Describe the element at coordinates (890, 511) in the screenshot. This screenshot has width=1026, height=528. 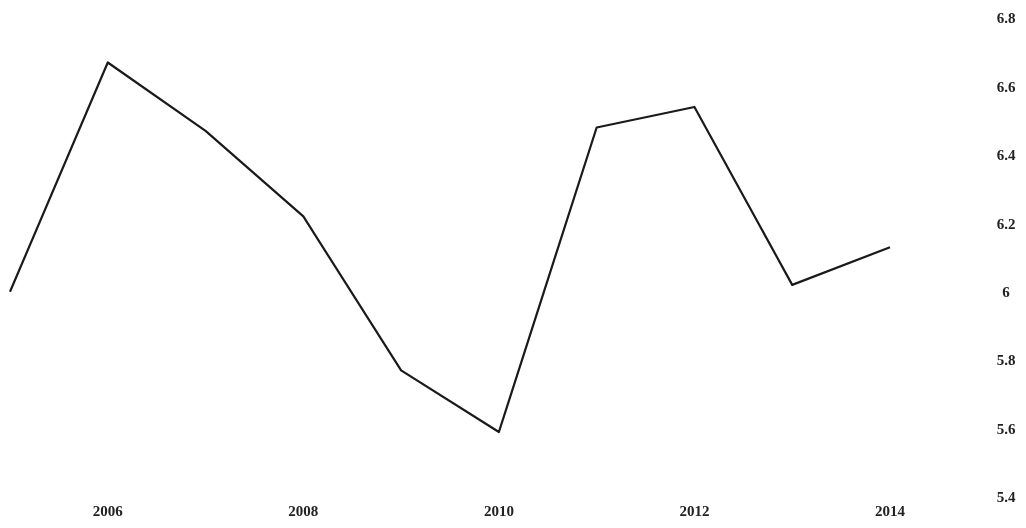
I see `x-tick-label: 2014` at that location.